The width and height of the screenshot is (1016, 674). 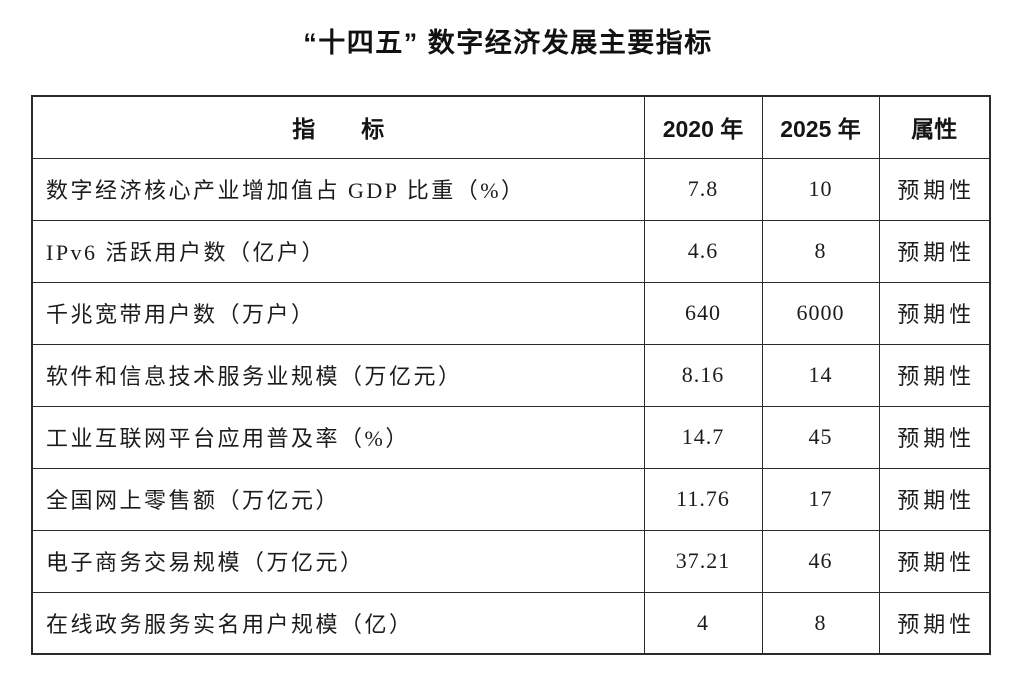 What do you see at coordinates (934, 127) in the screenshot?
I see `header-attribute: 属性` at bounding box center [934, 127].